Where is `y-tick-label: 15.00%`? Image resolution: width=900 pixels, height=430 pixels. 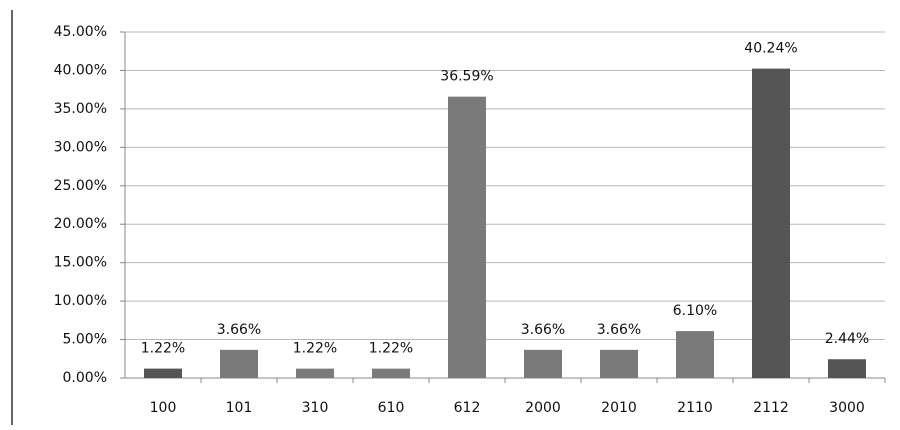 y-tick-label: 15.00% is located at coordinates (80, 263).